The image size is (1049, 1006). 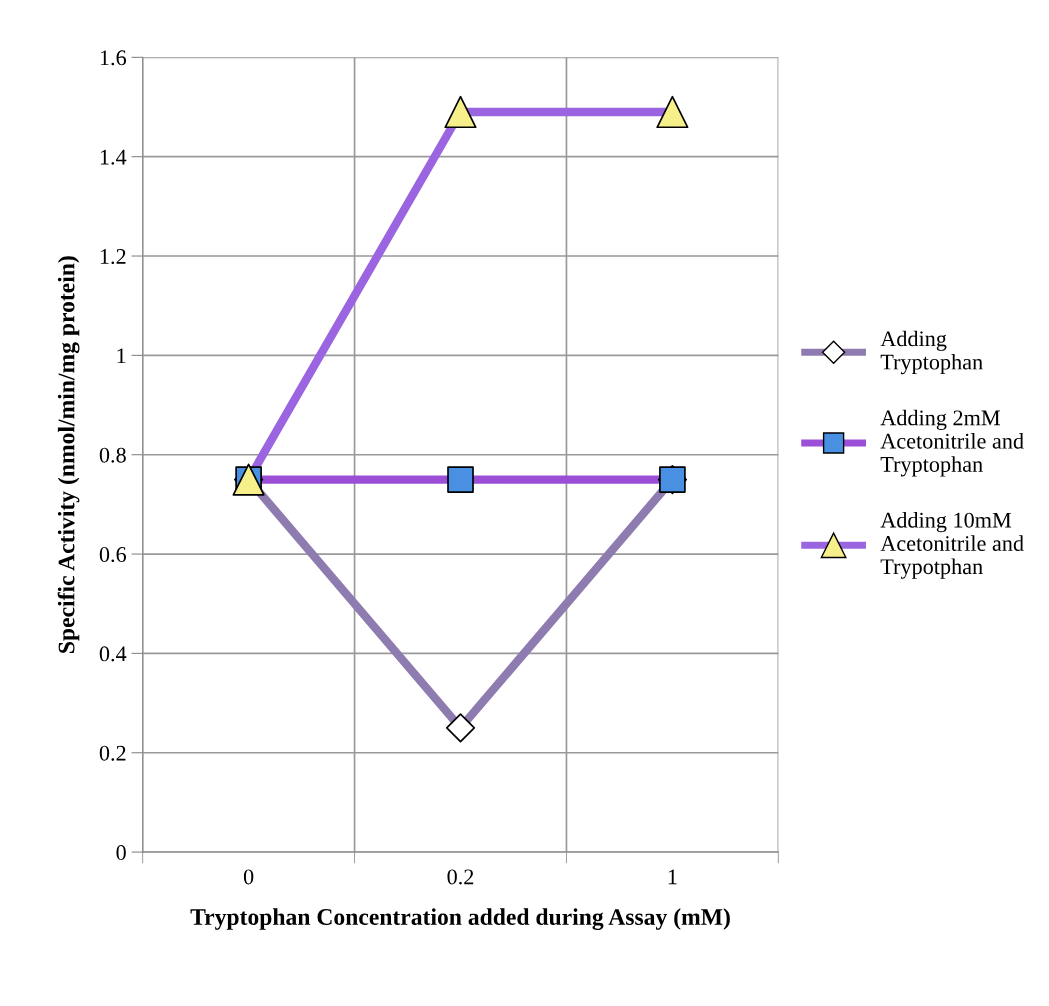 I want to click on y-tick-label: 1.6, so click(x=113, y=58).